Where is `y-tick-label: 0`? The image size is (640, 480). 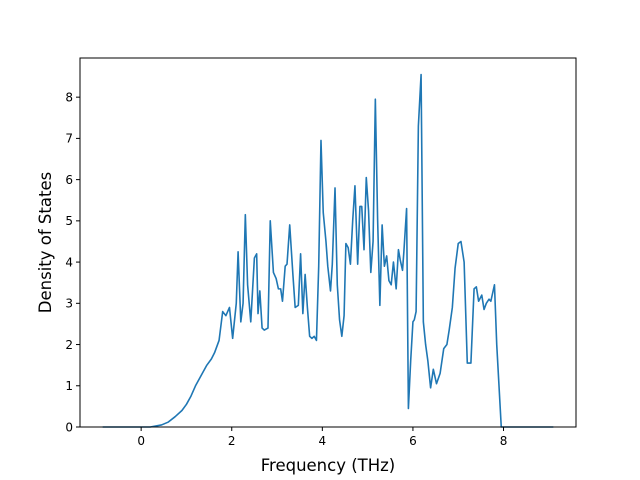 y-tick-label: 0 is located at coordinates (69, 427).